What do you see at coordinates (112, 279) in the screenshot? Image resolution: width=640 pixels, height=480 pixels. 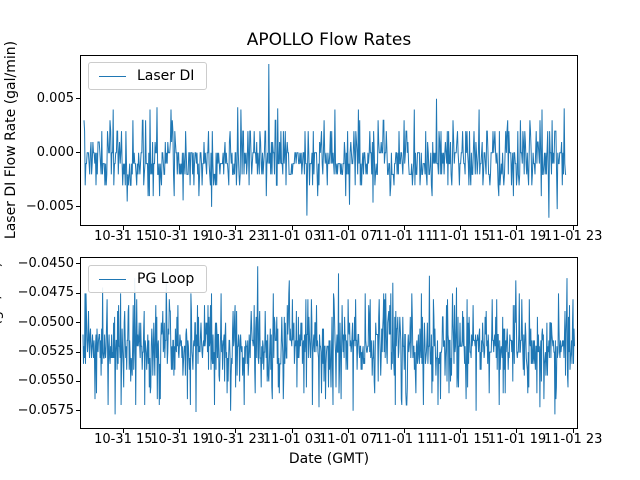 I see `pg-loop-legend-line-icon` at bounding box center [112, 279].